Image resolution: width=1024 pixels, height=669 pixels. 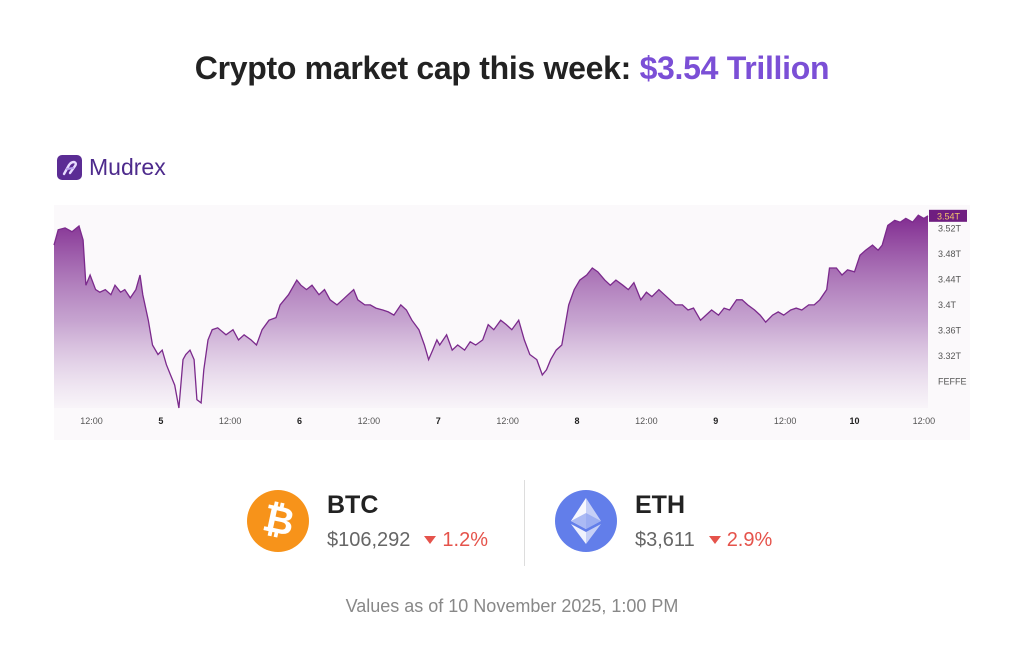 What do you see at coordinates (299, 421) in the screenshot?
I see `x-tick-label: 6` at bounding box center [299, 421].